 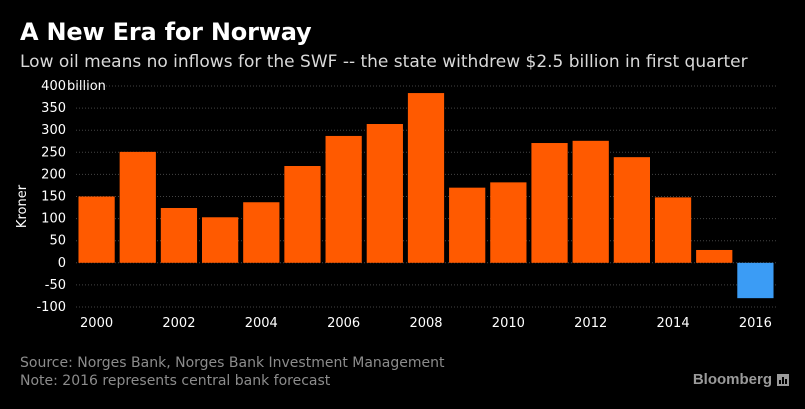 I want to click on bar-forecast-2016, so click(x=755, y=280).